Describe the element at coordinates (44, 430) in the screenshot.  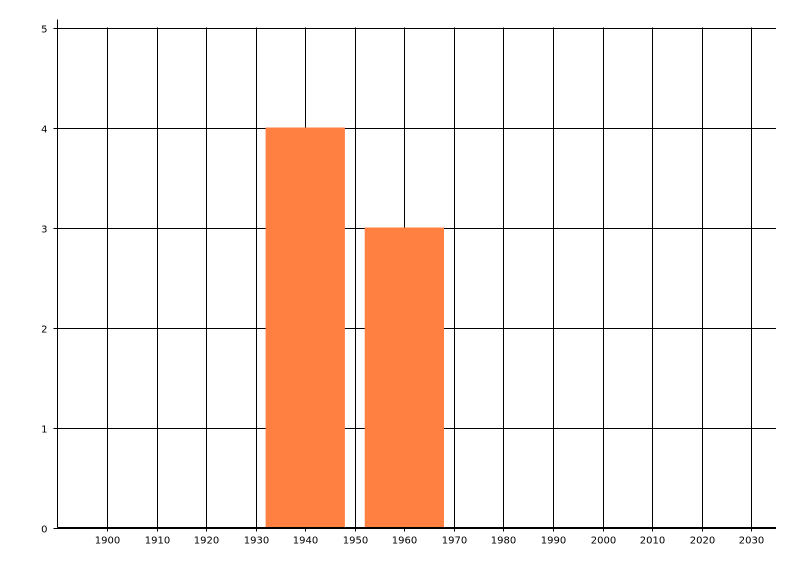
I see `y-tick-label: 1` at that location.